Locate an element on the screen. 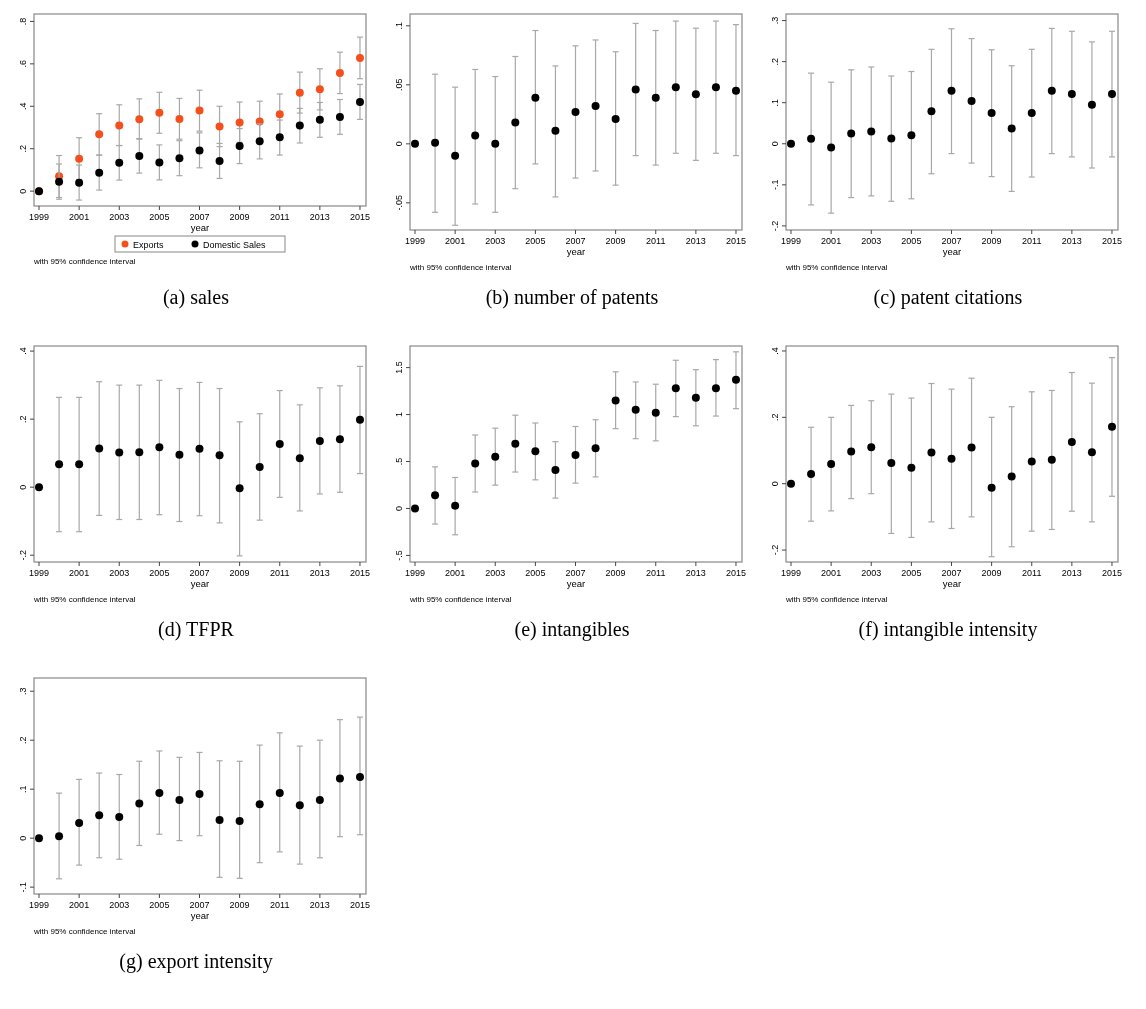  y-tick-label: 0 is located at coordinates (399, 508).